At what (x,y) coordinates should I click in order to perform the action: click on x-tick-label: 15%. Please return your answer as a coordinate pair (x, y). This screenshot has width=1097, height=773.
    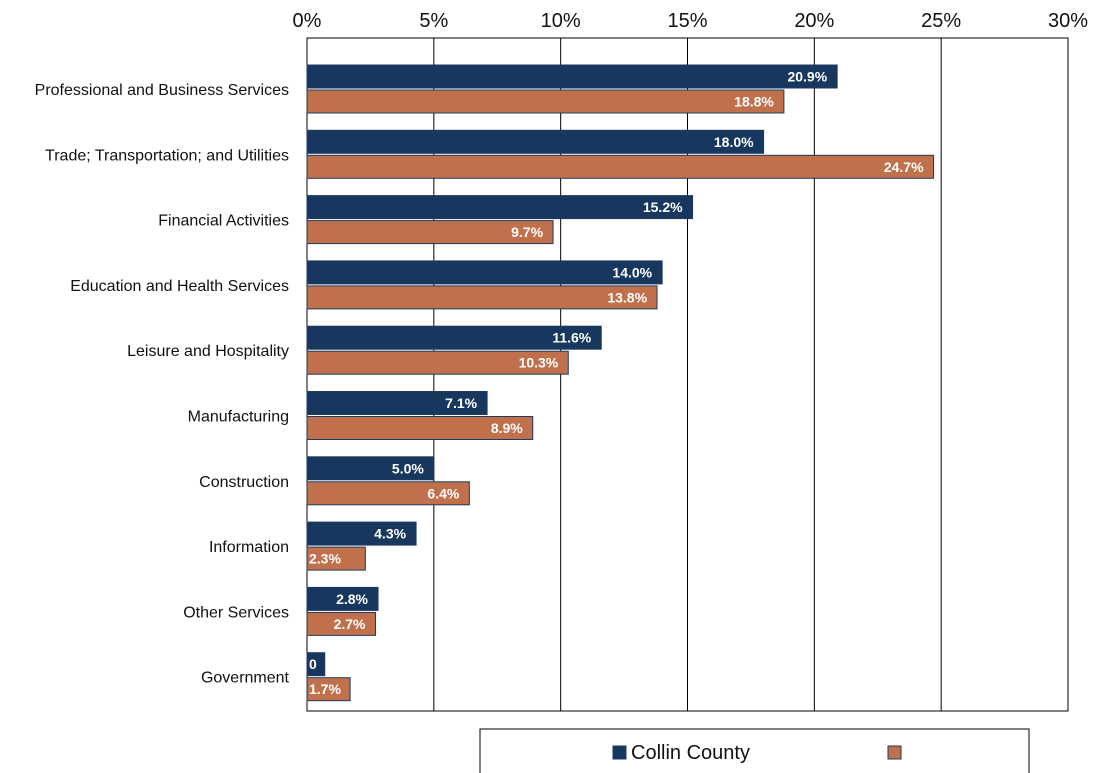
    Looking at the image, I should click on (687, 21).